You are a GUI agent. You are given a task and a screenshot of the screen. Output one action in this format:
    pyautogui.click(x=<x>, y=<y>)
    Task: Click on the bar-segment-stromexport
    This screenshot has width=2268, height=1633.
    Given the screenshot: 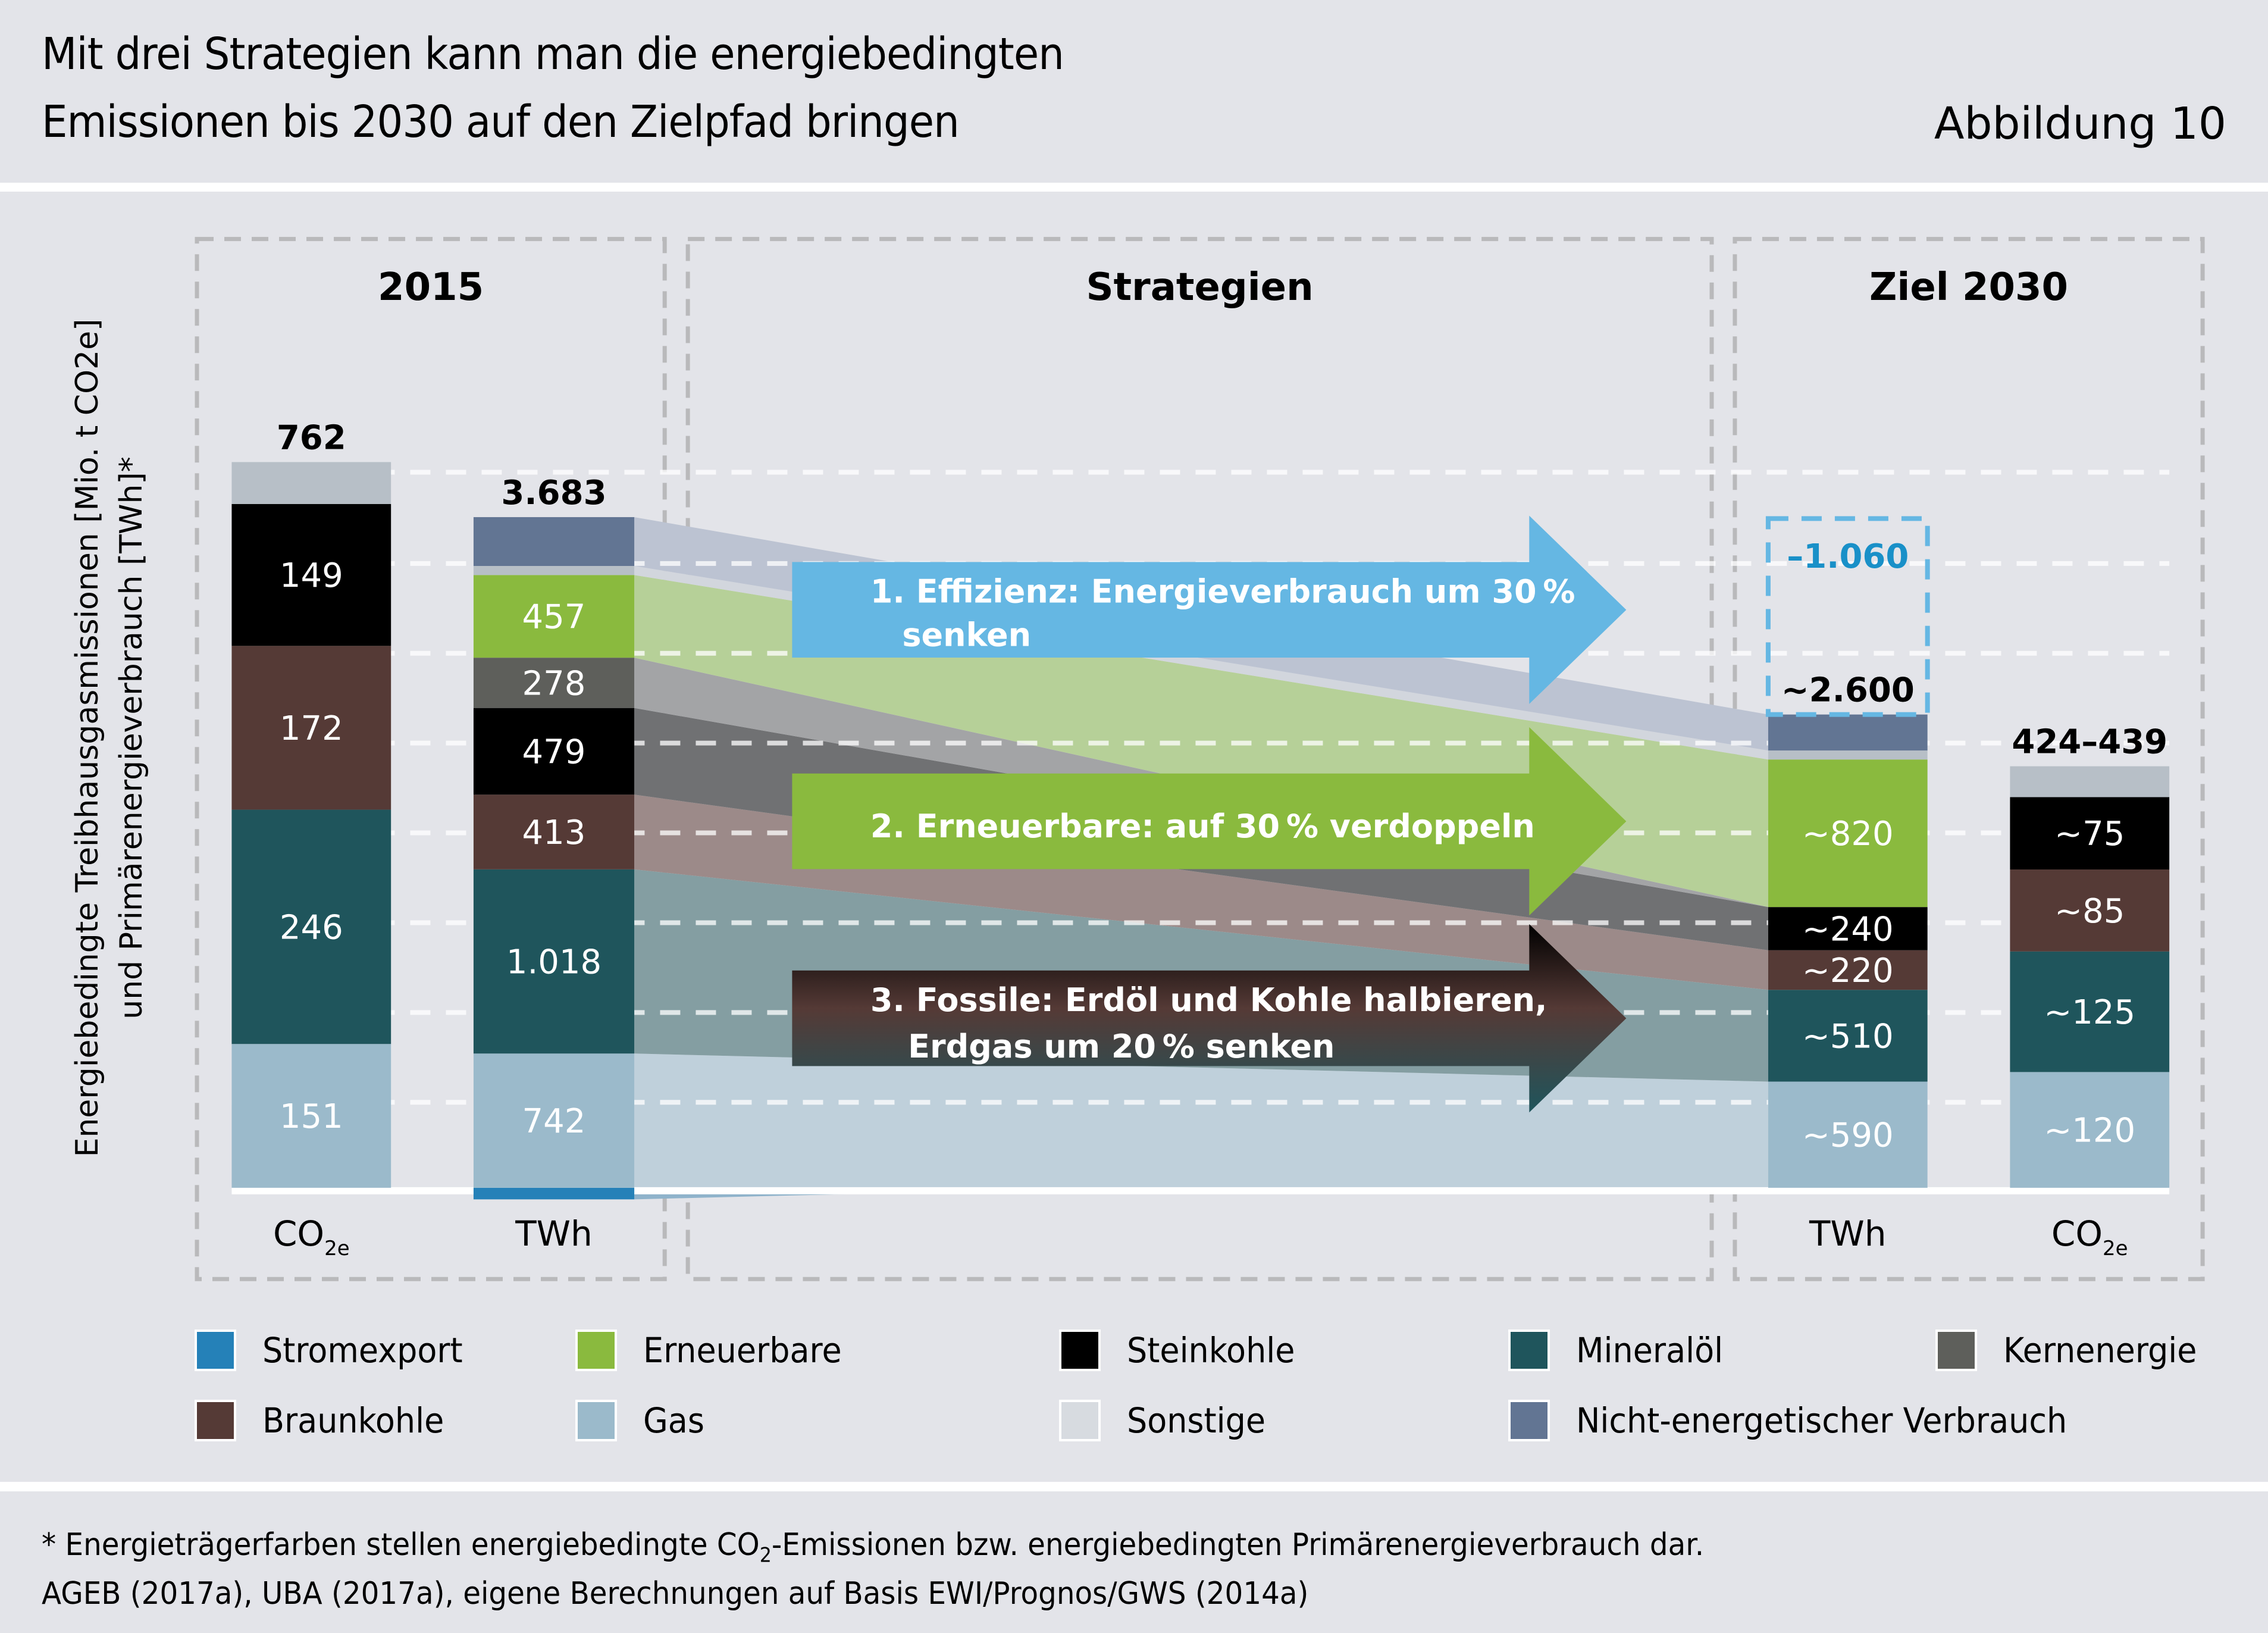 What is the action you would take?
    pyautogui.click(x=554, y=1193)
    